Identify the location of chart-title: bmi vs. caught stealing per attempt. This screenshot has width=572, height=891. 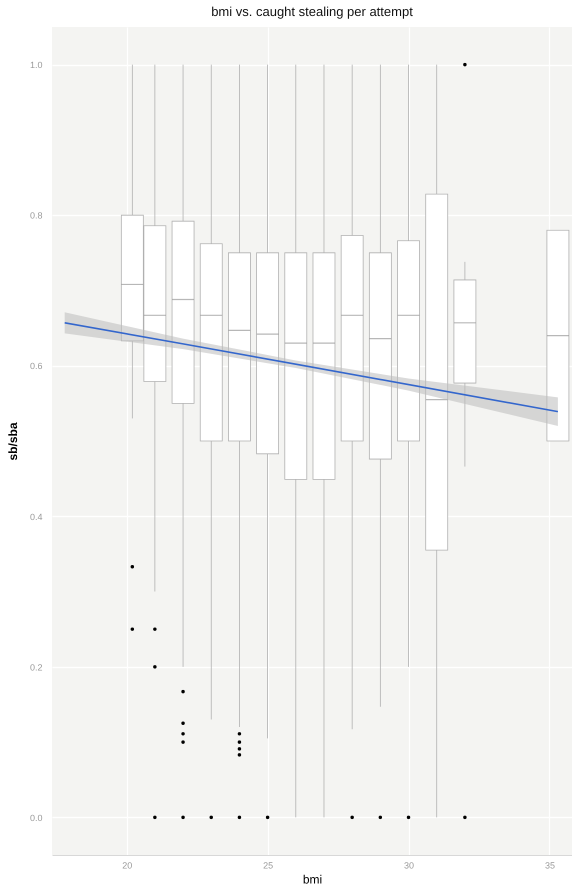
(312, 11).